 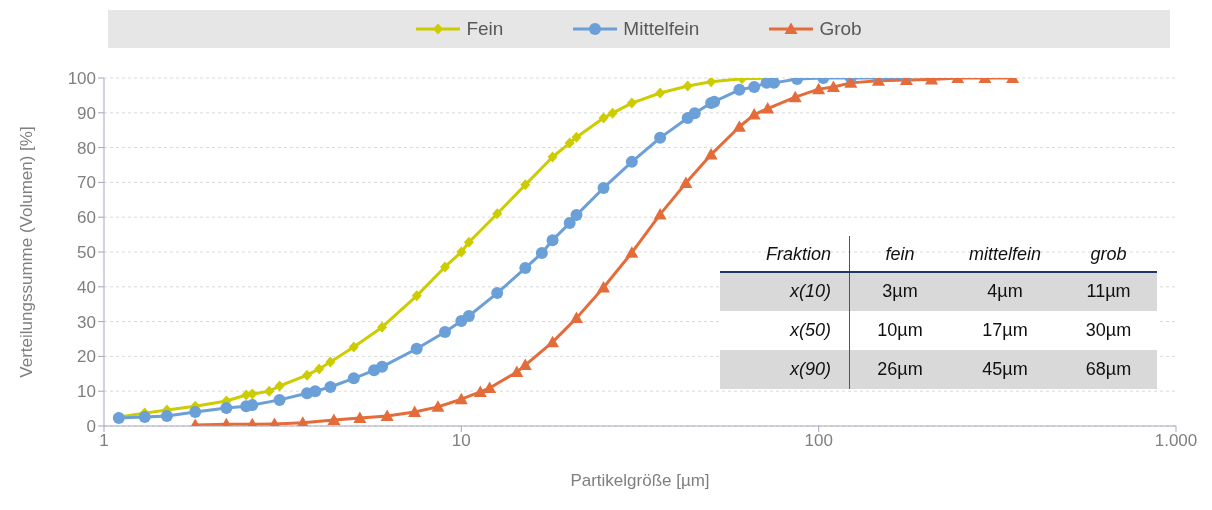 I want to click on y-axis-title: Verteilungssumme (Volumen) [%], so click(x=27, y=252).